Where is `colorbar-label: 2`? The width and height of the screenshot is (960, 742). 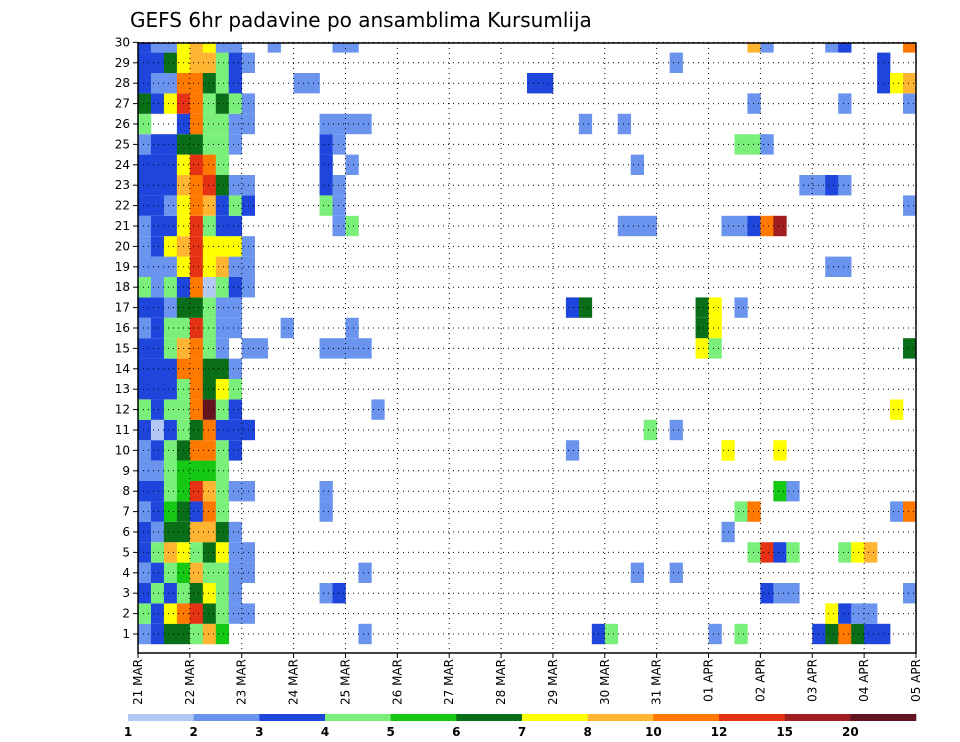 colorbar-label: 2 is located at coordinates (193, 732).